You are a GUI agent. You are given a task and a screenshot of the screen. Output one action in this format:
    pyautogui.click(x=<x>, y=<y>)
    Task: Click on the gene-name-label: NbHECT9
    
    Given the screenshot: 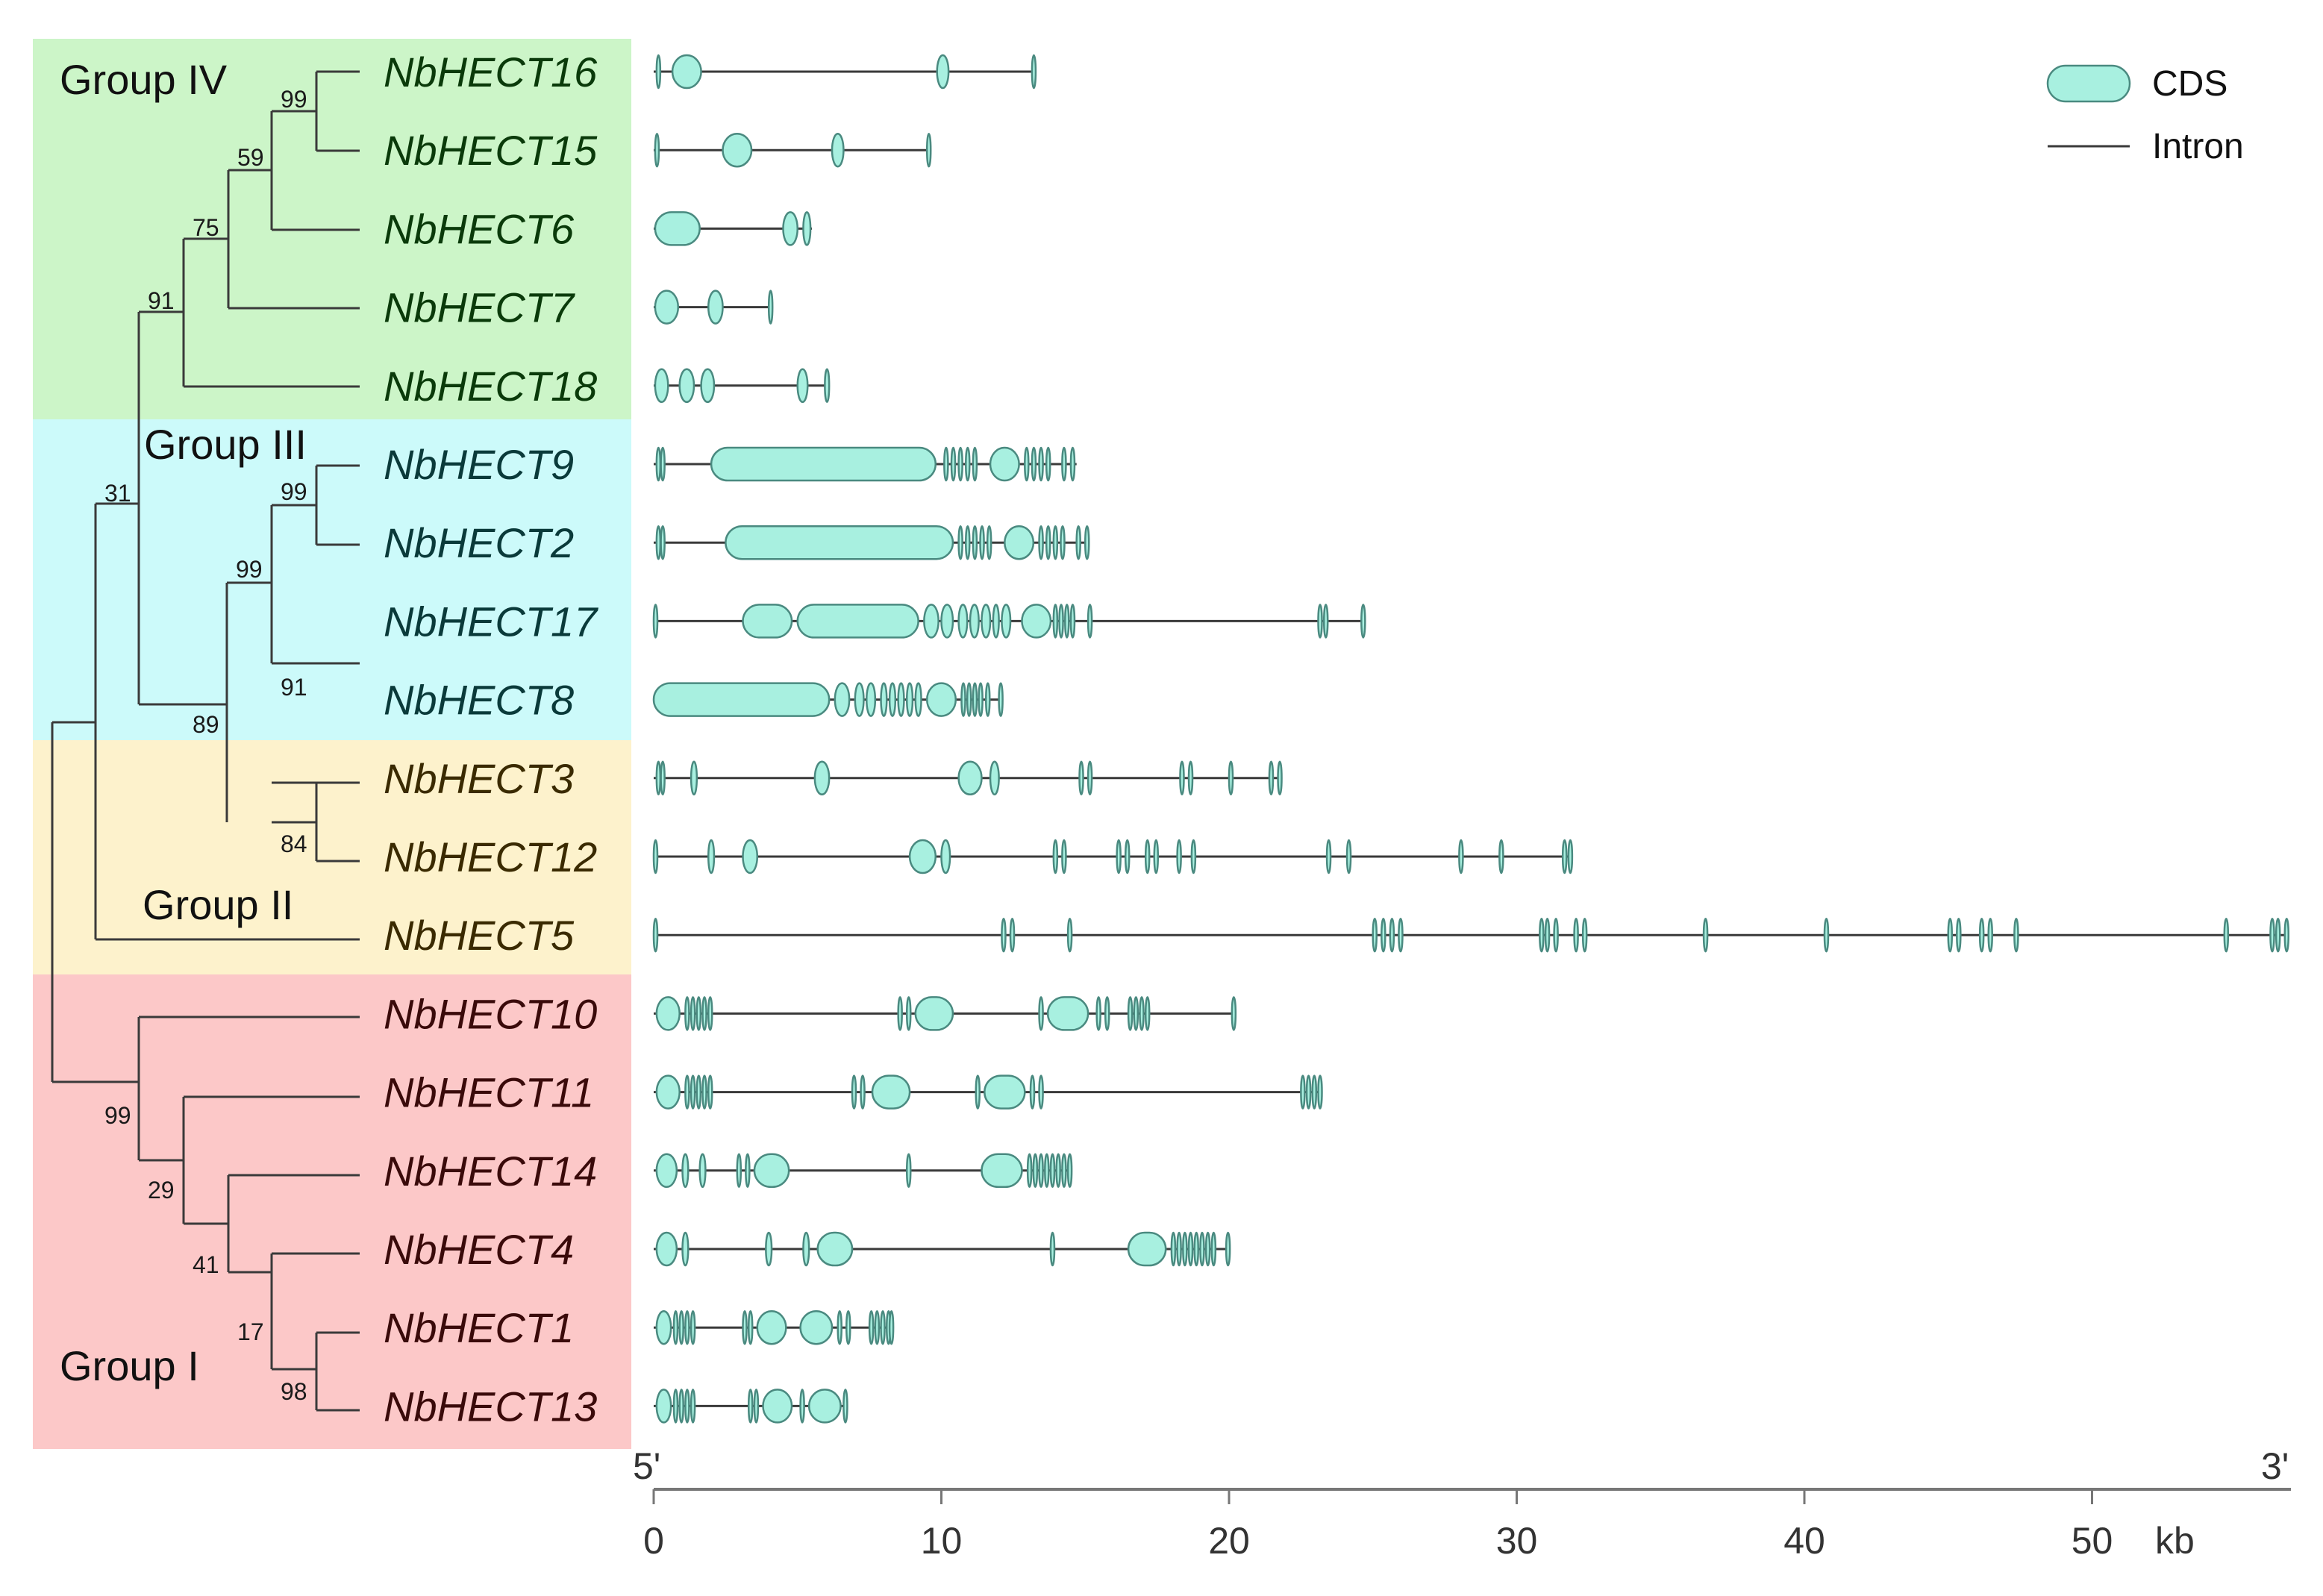 What is the action you would take?
    pyautogui.click(x=479, y=464)
    